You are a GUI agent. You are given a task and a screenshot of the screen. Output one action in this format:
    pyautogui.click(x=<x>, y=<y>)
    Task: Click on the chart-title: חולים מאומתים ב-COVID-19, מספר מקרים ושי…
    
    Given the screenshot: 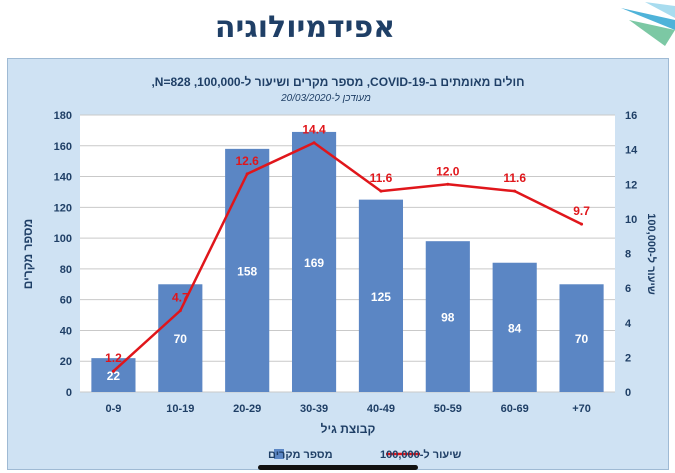 What is the action you would take?
    pyautogui.click(x=337, y=82)
    